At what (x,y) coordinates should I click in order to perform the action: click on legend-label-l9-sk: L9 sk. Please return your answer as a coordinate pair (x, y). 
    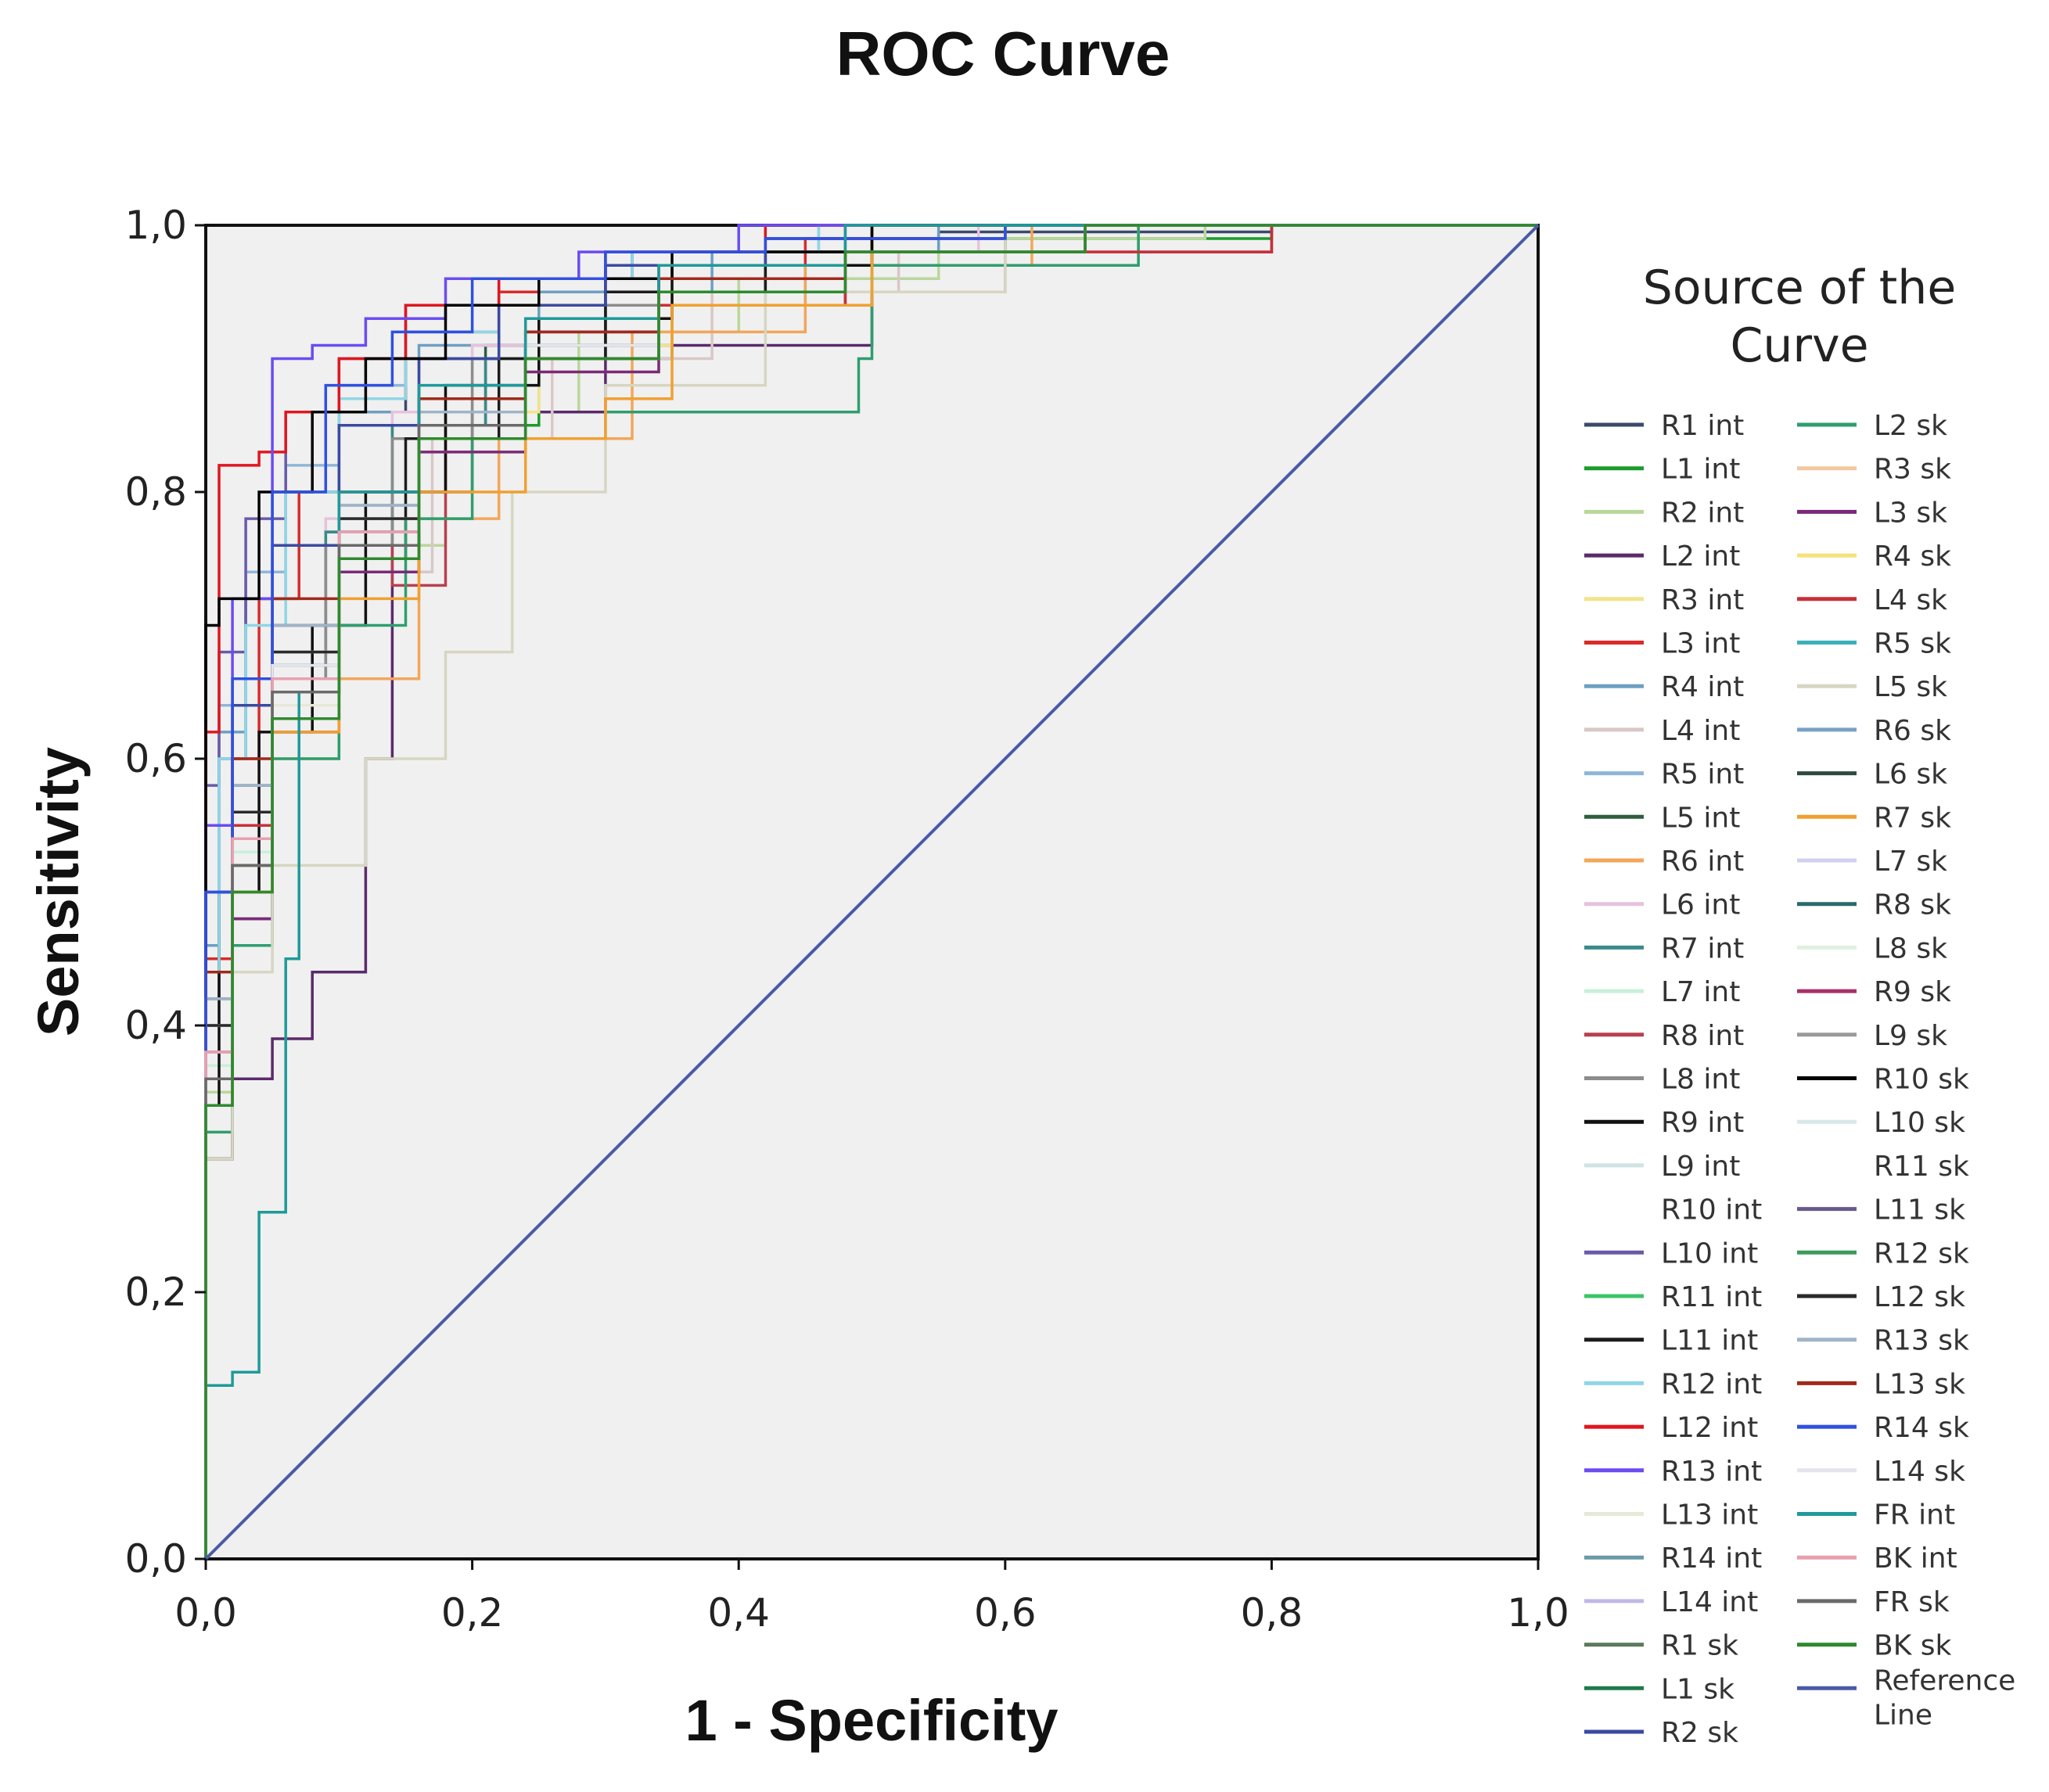
    Looking at the image, I should click on (1910, 1036).